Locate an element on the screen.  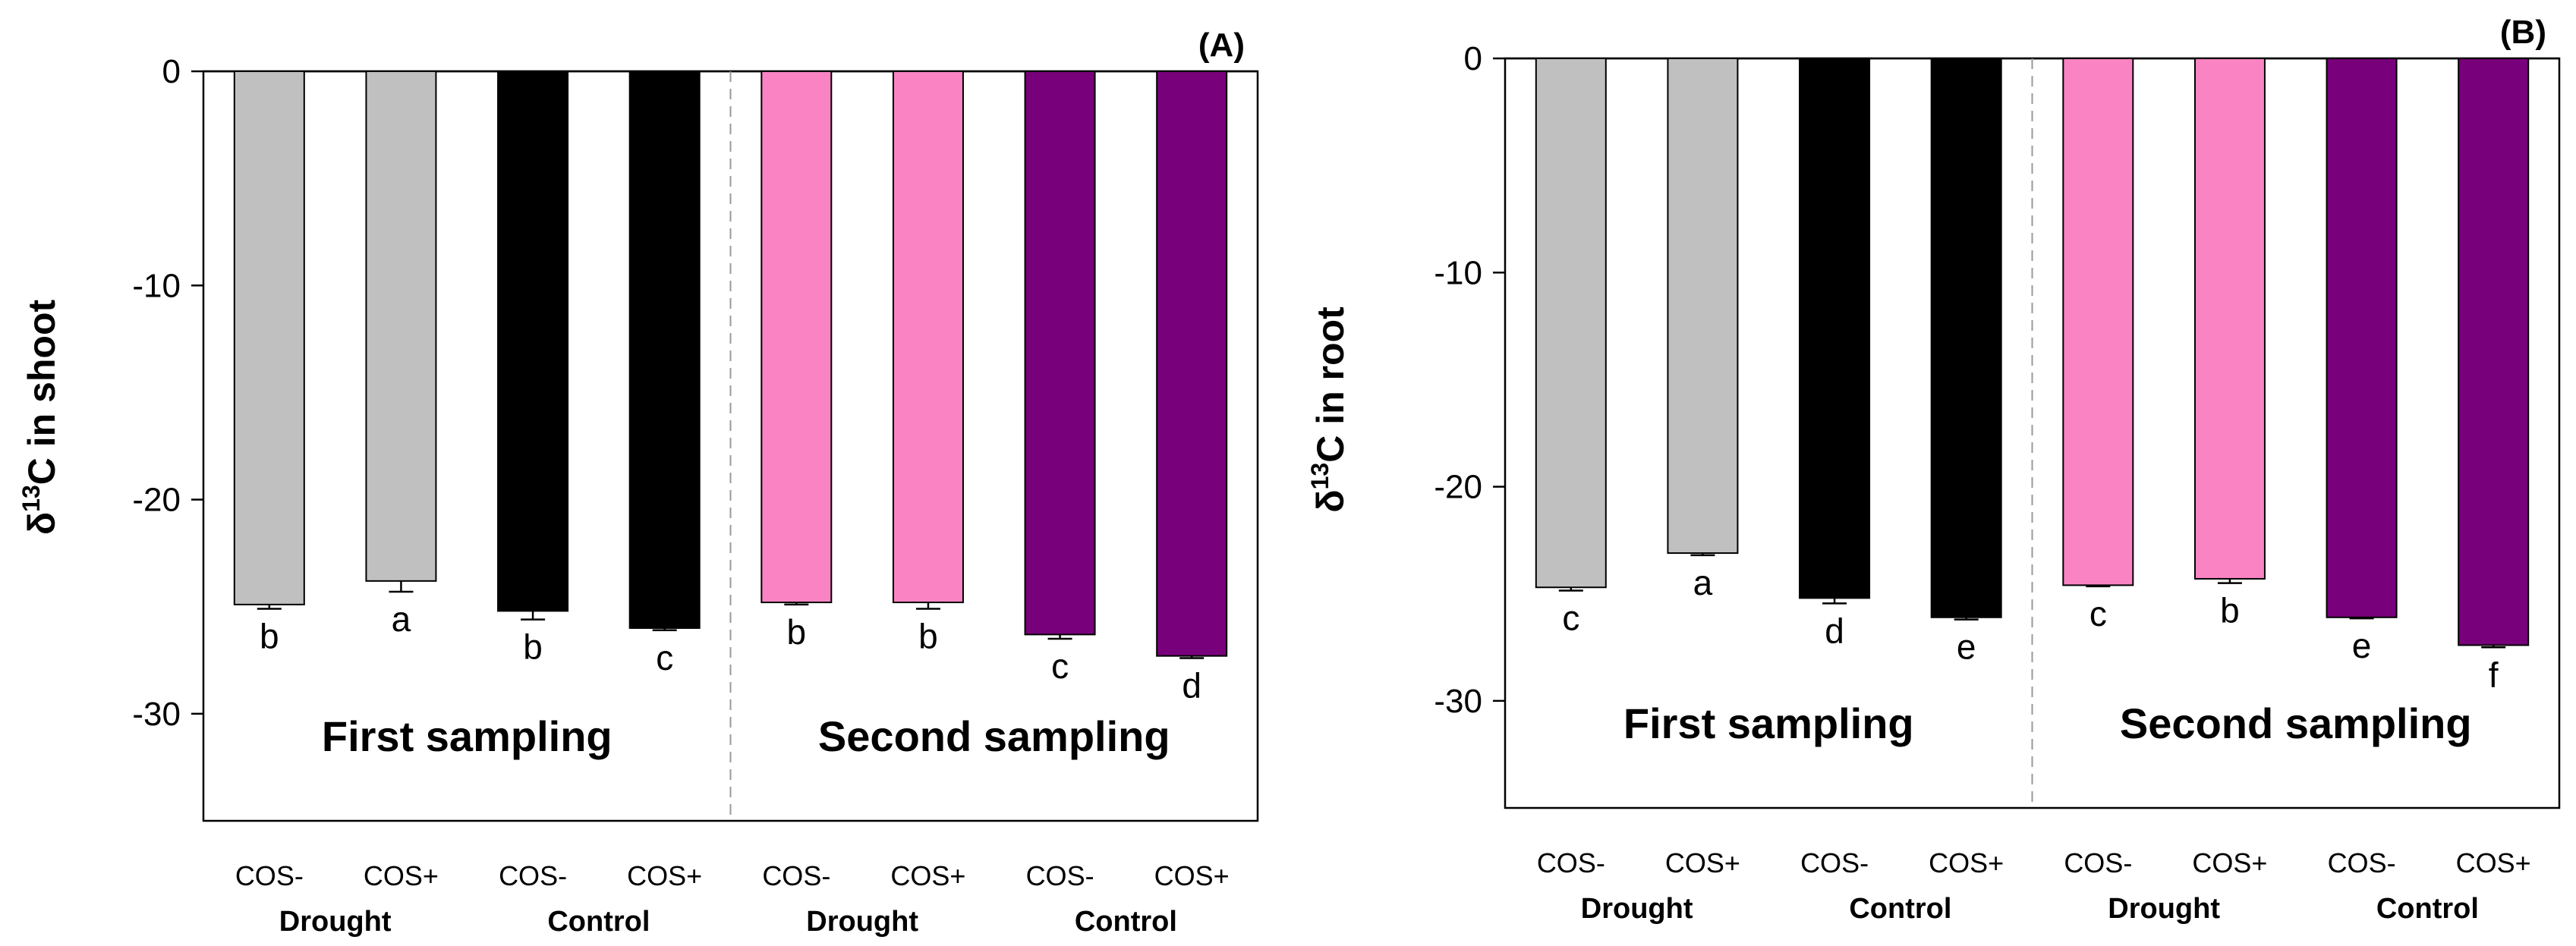
panel-label: (B) is located at coordinates (2523, 32).